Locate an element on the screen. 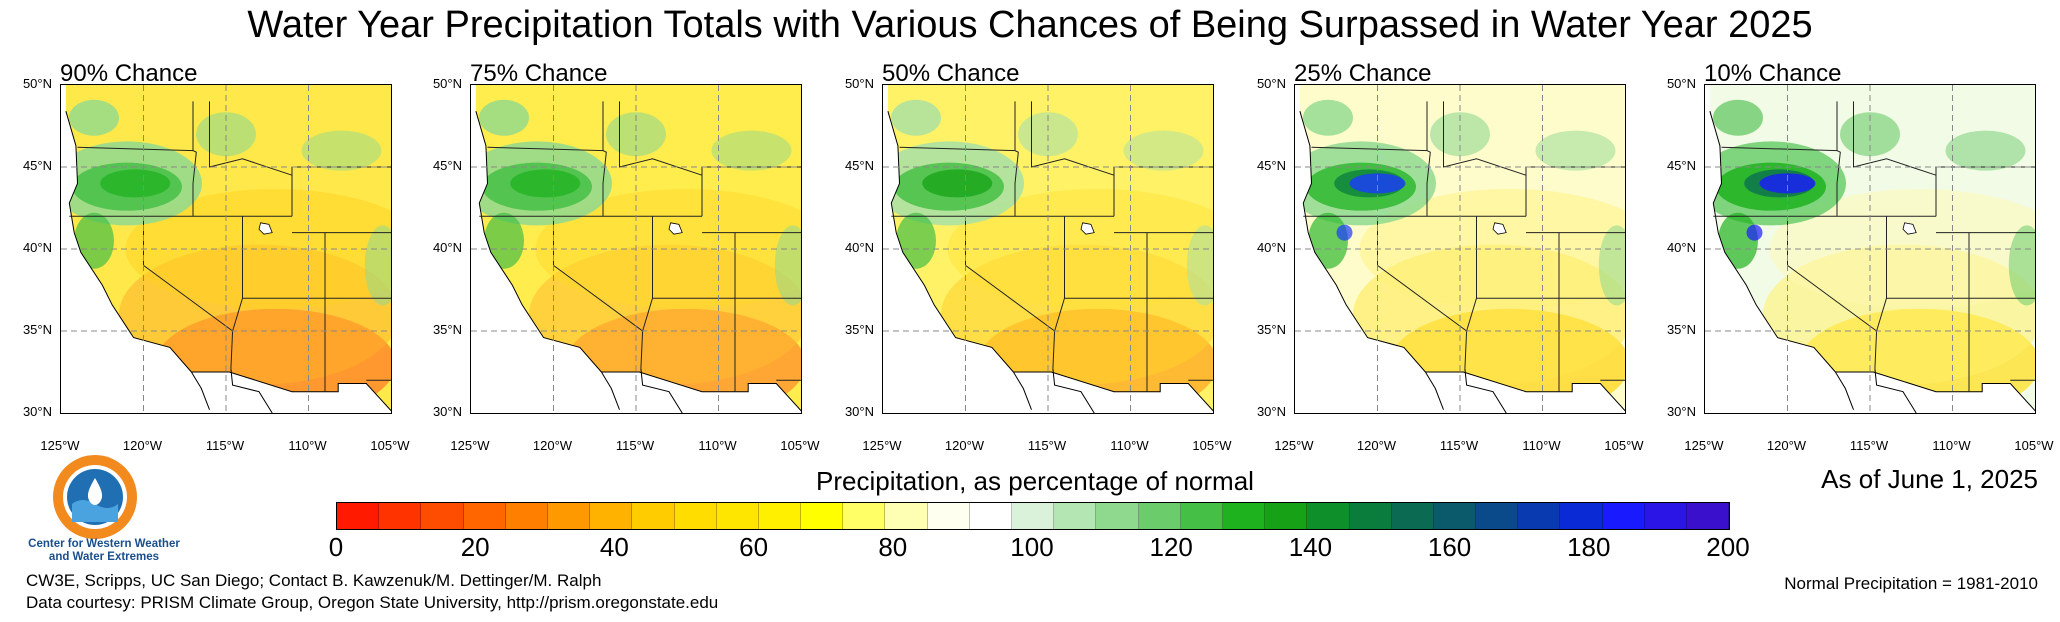 The width and height of the screenshot is (2060, 622). panel-label: 90% Chance is located at coordinates (129, 73).